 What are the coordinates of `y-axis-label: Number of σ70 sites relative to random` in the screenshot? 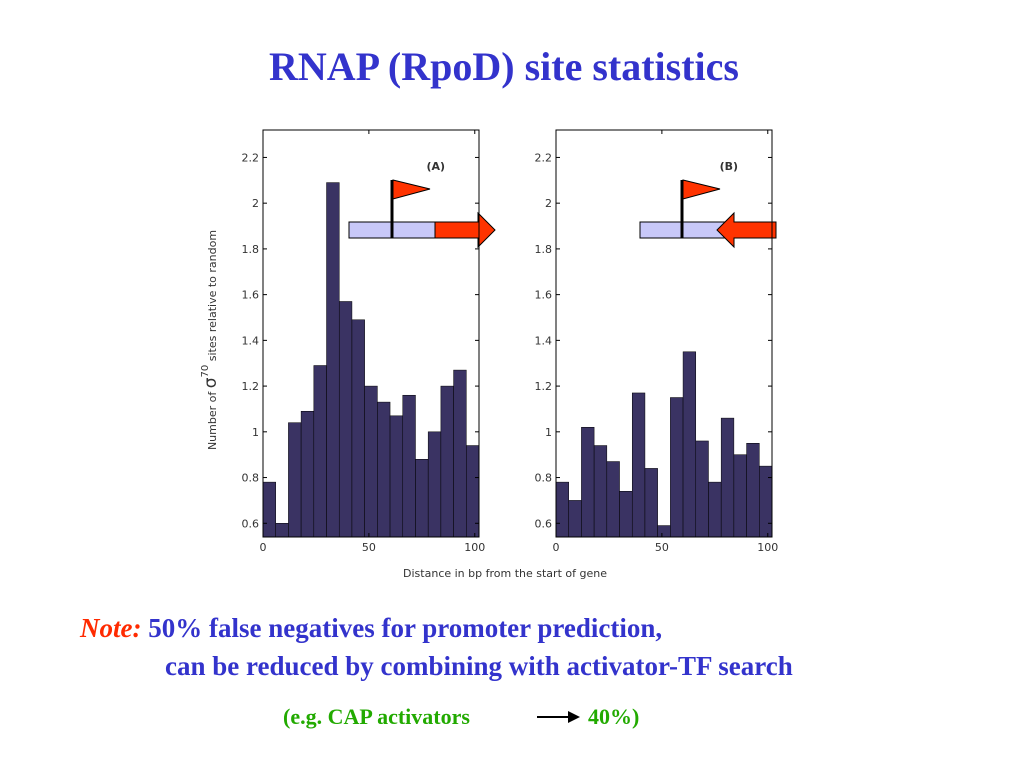 It's located at (209, 340).